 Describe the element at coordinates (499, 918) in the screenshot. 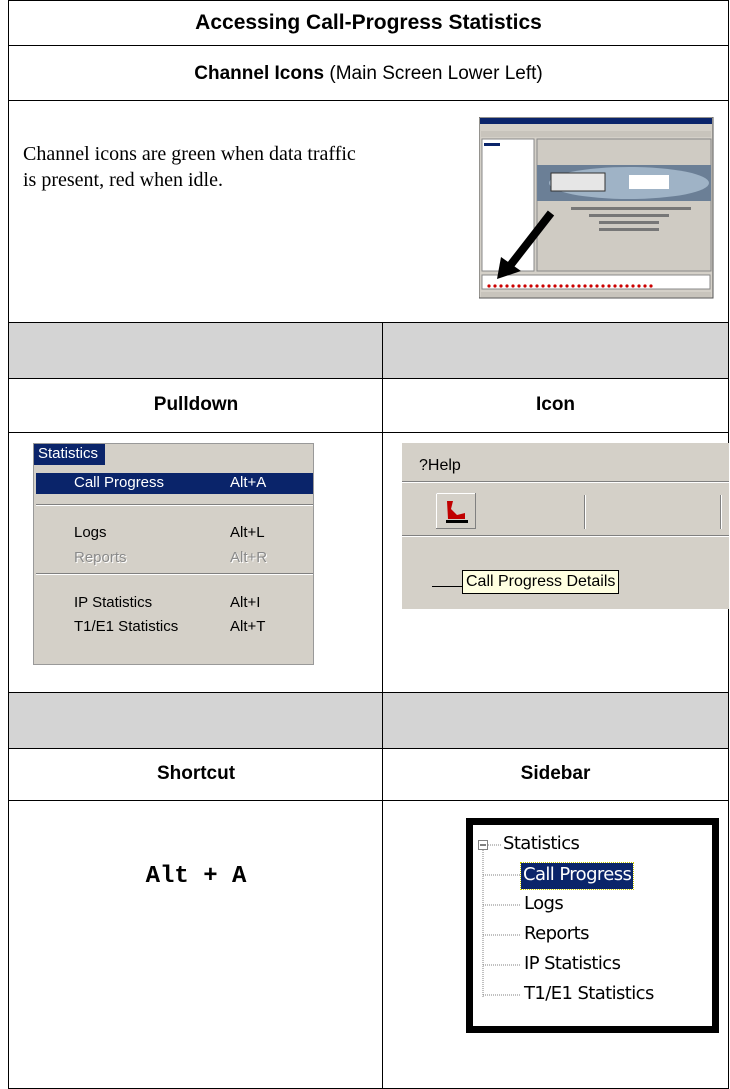

I see `tree-lines` at that location.